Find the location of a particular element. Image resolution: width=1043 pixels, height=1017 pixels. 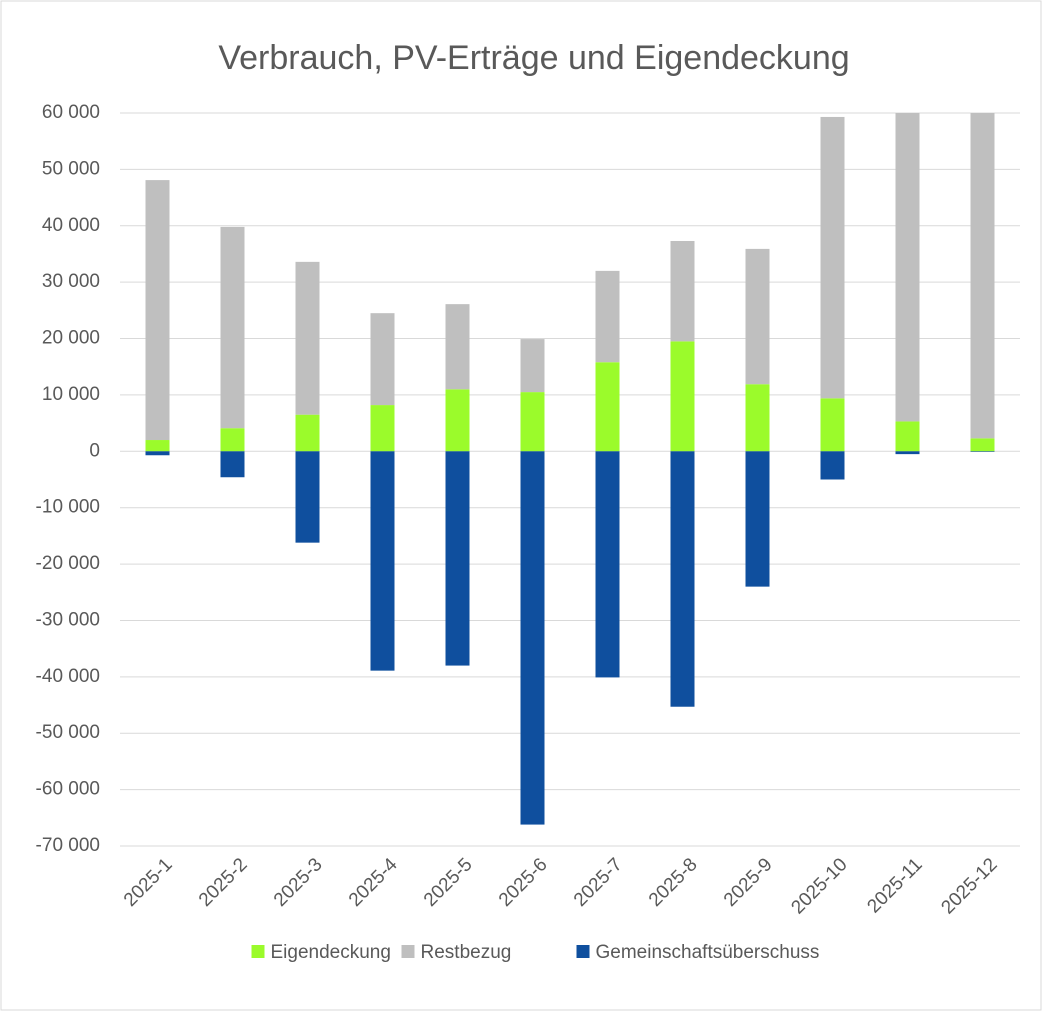

y-tick-label: 0 is located at coordinates (94, 450).